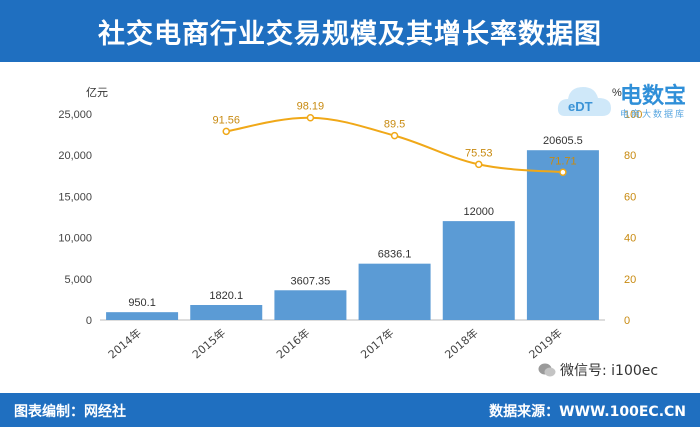 Image resolution: width=700 pixels, height=427 pixels. What do you see at coordinates (78, 280) in the screenshot?
I see `y-left-tick: 5,000` at bounding box center [78, 280].